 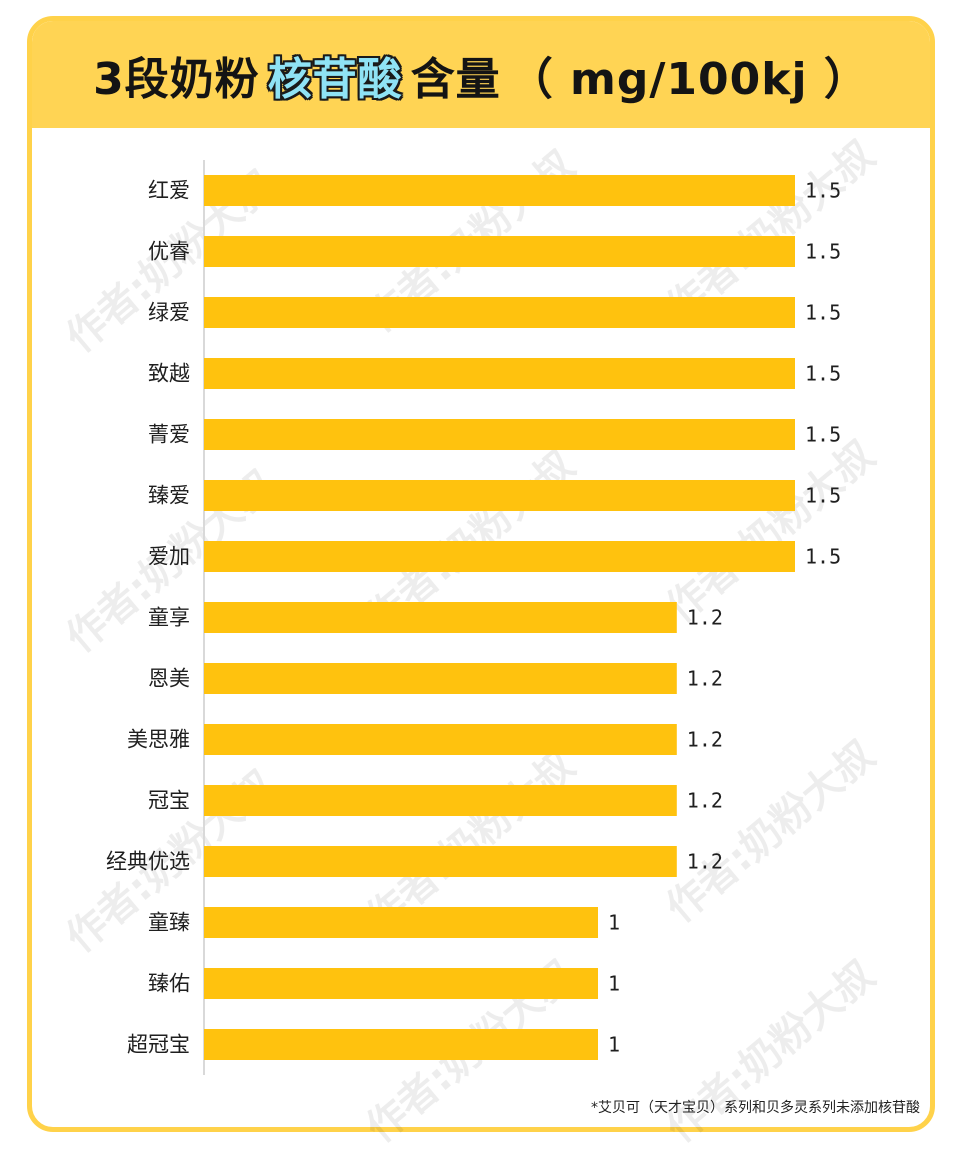 I want to click on footnote: *艾贝可（天才宝贝）系列和贝多灵系列未添加核苷酸, so click(x=755, y=1108).